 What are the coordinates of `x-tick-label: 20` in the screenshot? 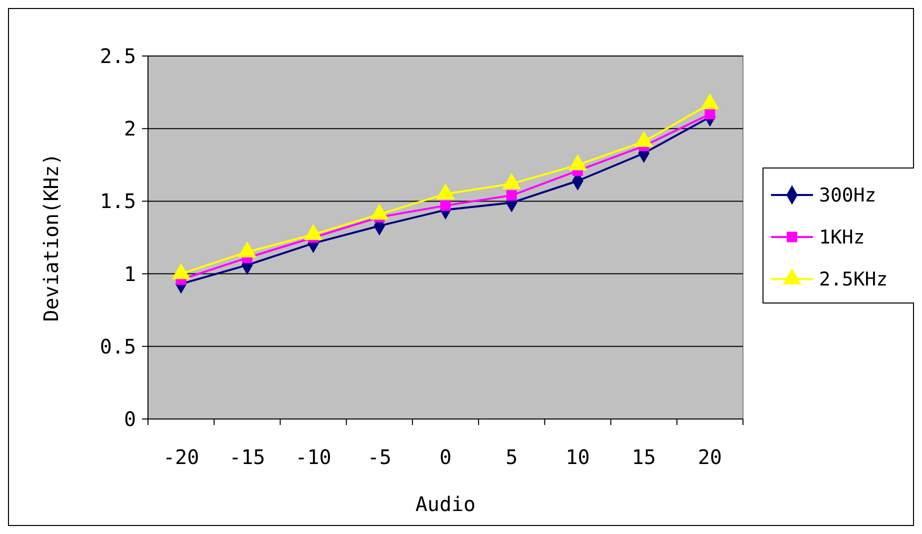 It's located at (710, 457).